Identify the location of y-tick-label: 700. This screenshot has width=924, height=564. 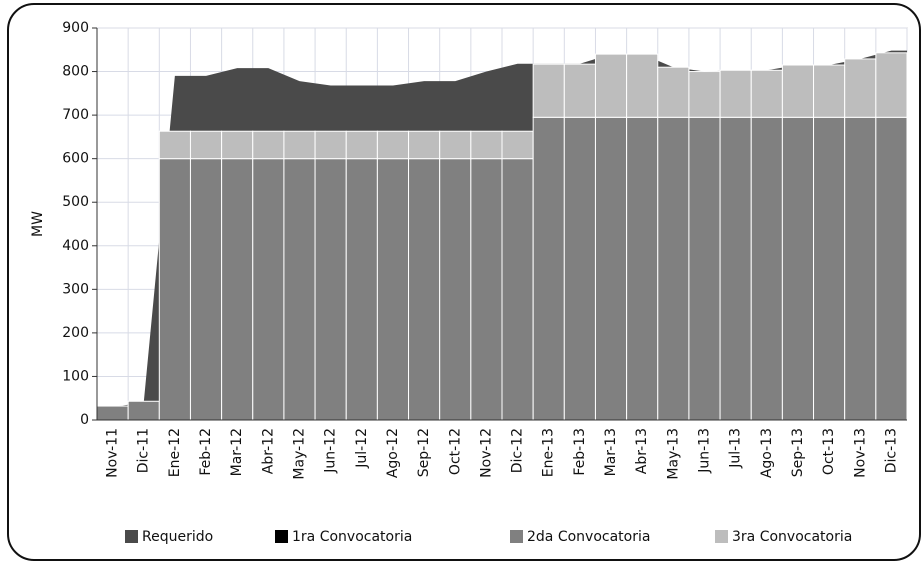
(75, 115).